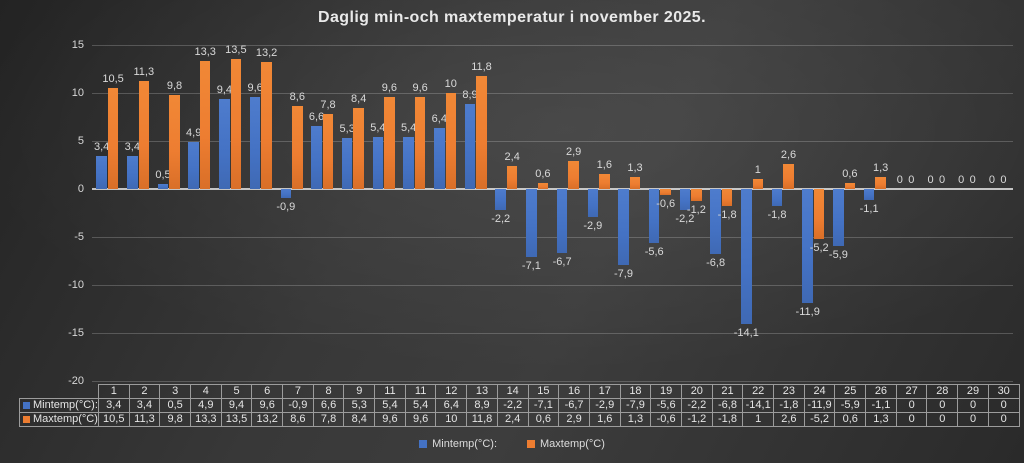 The width and height of the screenshot is (1024, 463). I want to click on table-day-header-cell: 21, so click(727, 391).